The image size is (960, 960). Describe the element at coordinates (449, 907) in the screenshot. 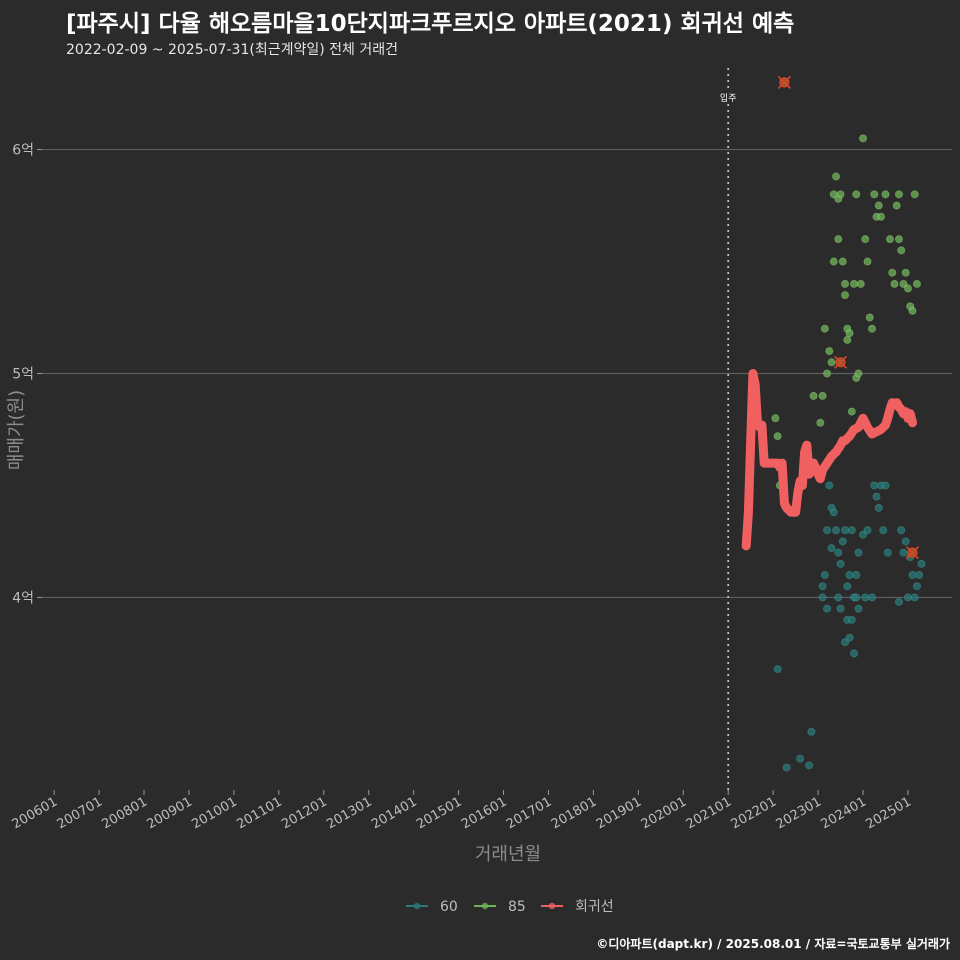

I see `legend-label: 60` at that location.